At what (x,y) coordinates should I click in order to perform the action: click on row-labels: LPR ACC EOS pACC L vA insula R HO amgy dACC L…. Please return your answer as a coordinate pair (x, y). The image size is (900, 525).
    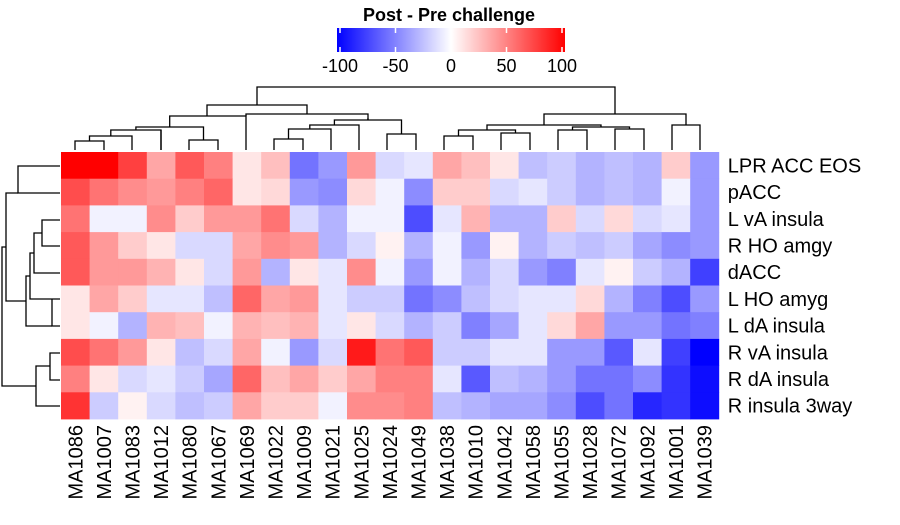
    Looking at the image, I should click on (794, 286).